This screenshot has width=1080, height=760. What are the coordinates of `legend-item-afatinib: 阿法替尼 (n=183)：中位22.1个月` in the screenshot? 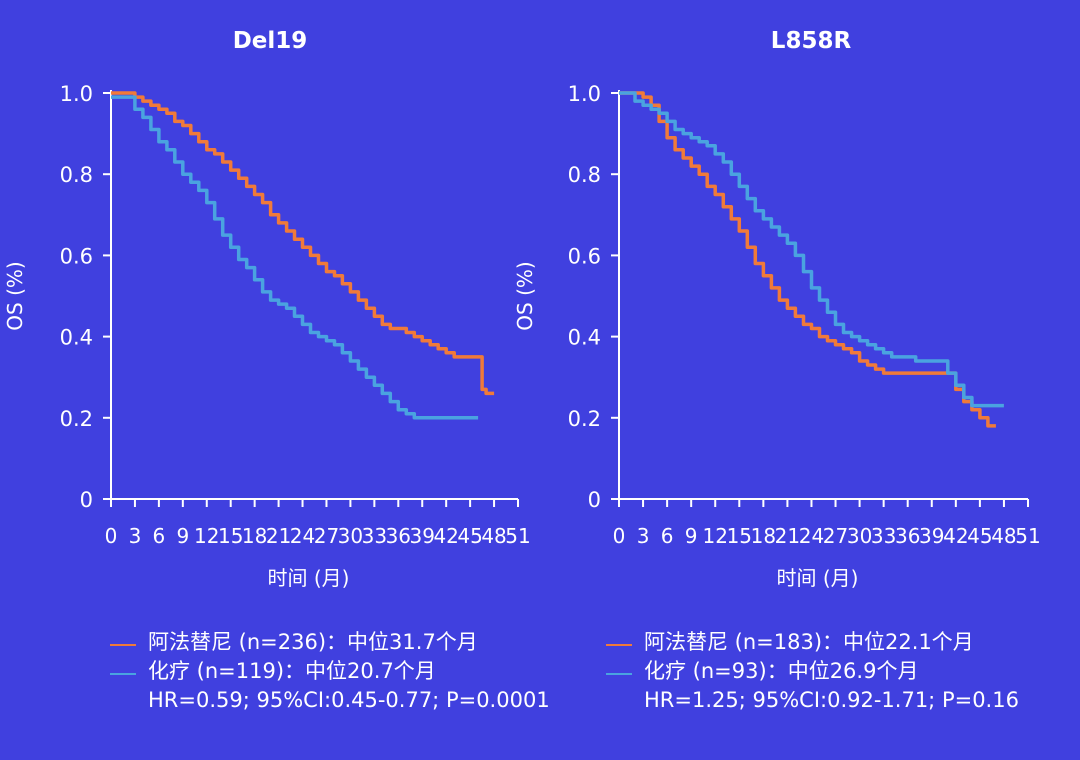 It's located at (812, 642).